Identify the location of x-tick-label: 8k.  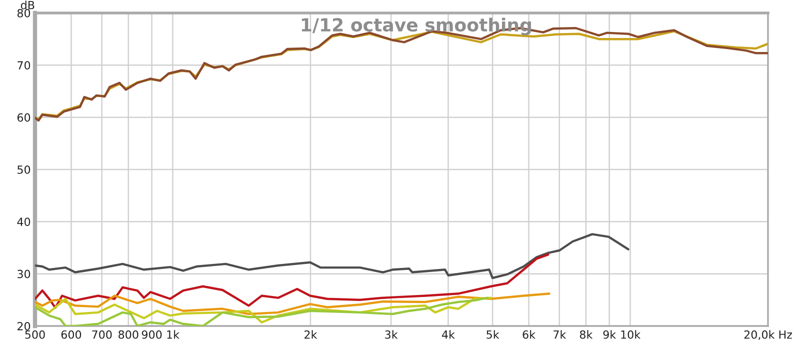
(586, 334).